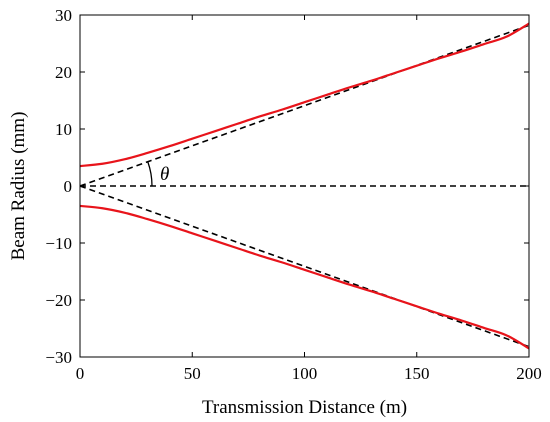  Describe the element at coordinates (164, 174) in the screenshot. I see `theta-annotation: θ` at that location.